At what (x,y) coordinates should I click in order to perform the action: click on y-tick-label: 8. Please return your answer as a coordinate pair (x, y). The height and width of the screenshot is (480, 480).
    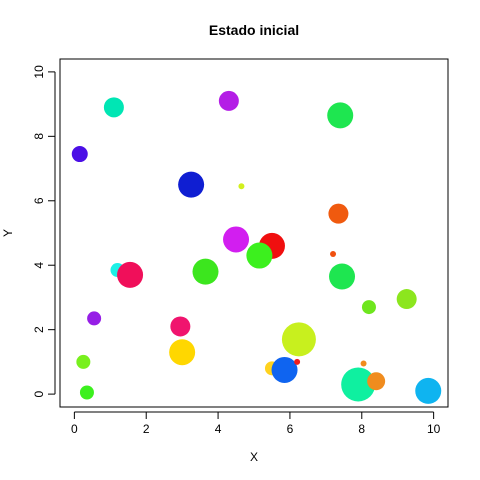
    Looking at the image, I should click on (39, 136).